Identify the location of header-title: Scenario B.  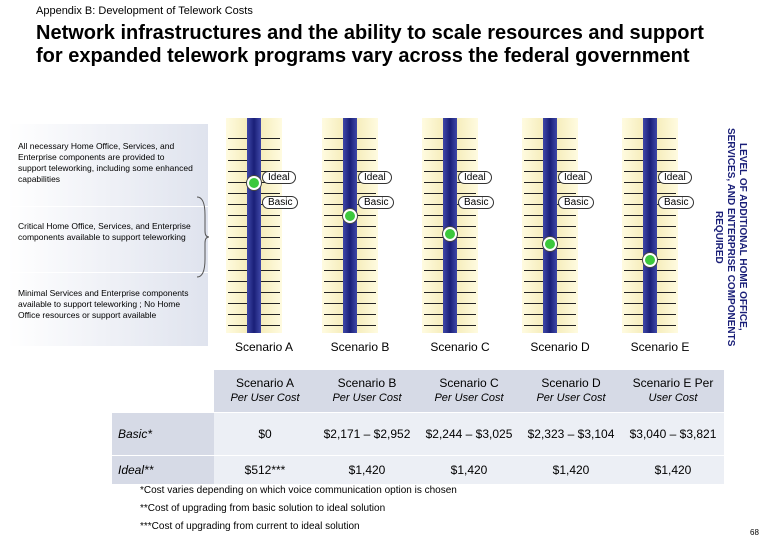
(367, 383).